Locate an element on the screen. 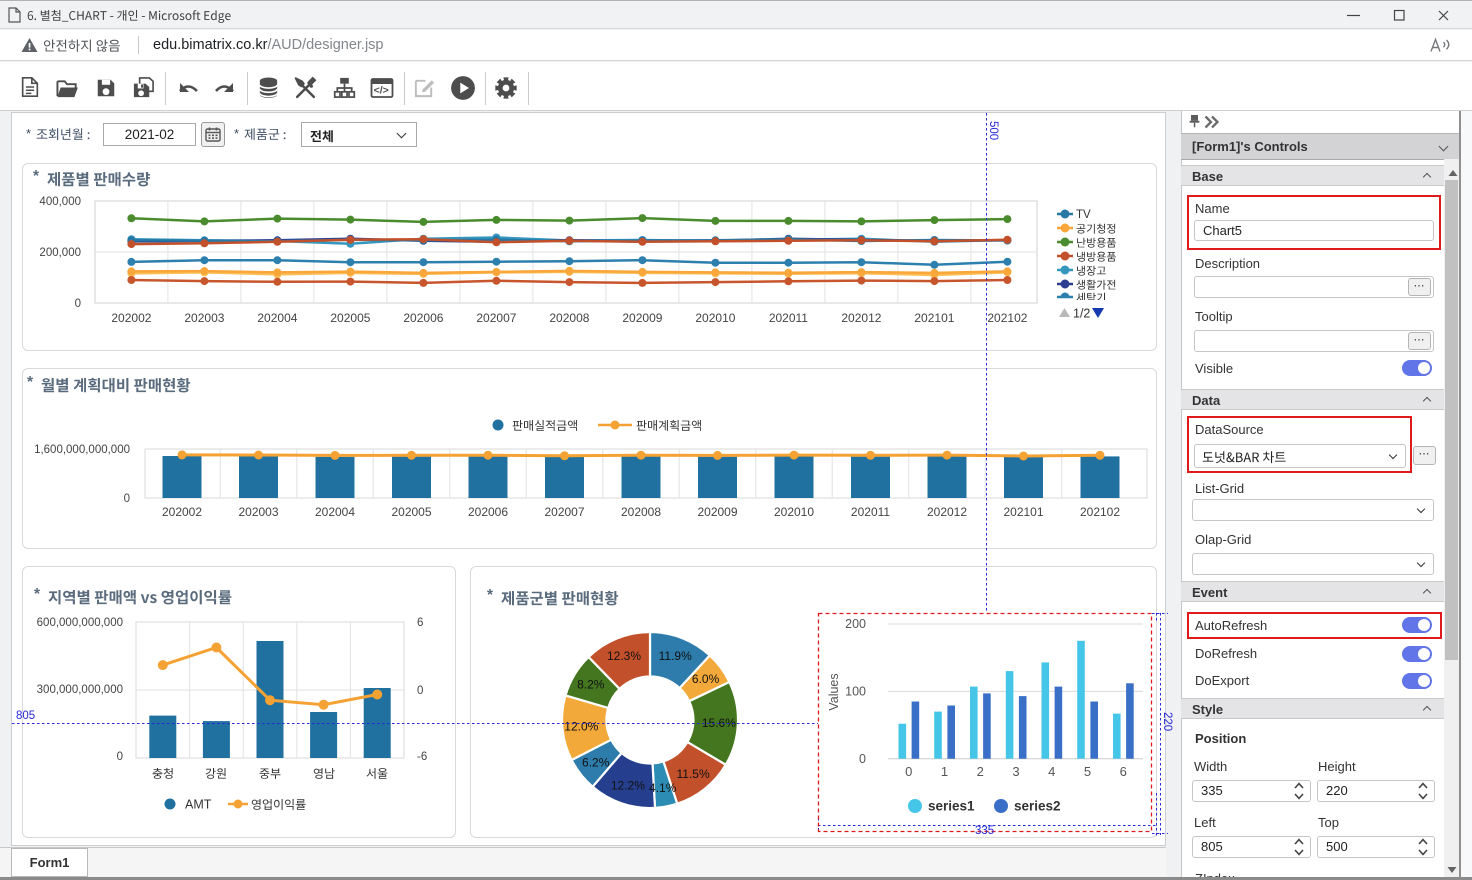  svg-text: 6.0% is located at coordinates (706, 679).